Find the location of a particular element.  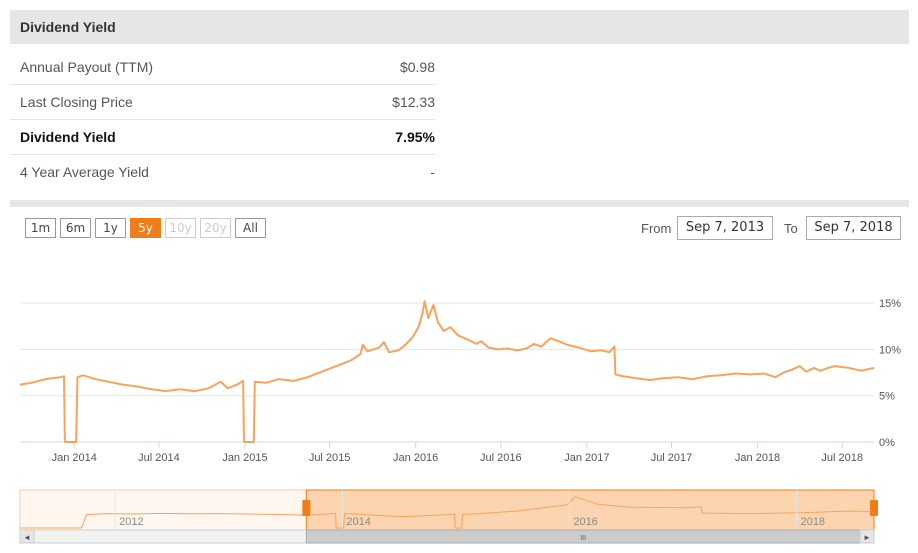

row-label: Annual Payout (TTM) is located at coordinates (87, 67).